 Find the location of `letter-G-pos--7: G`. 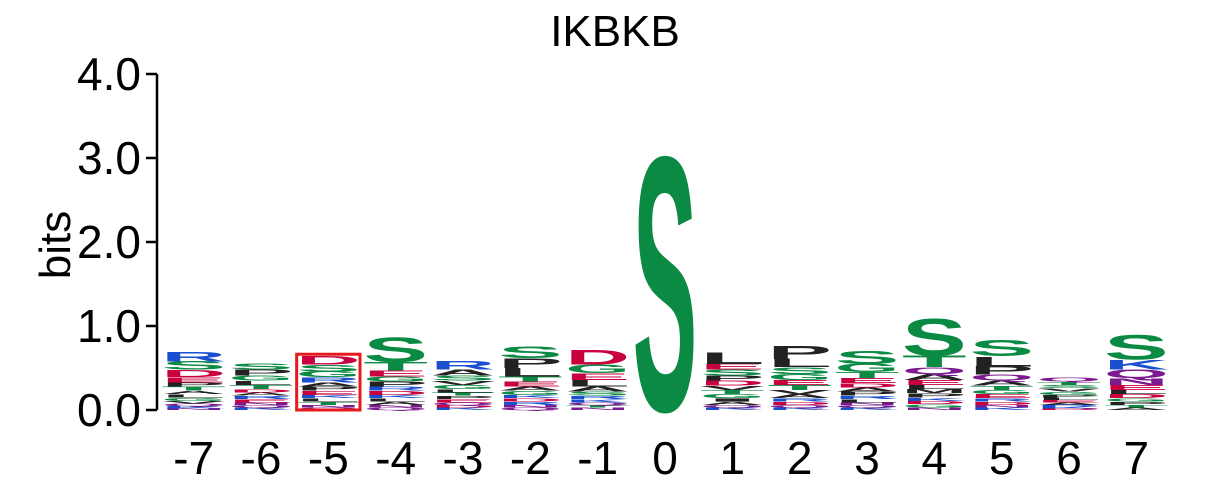

letter-G-pos--7: G is located at coordinates (193, 399).